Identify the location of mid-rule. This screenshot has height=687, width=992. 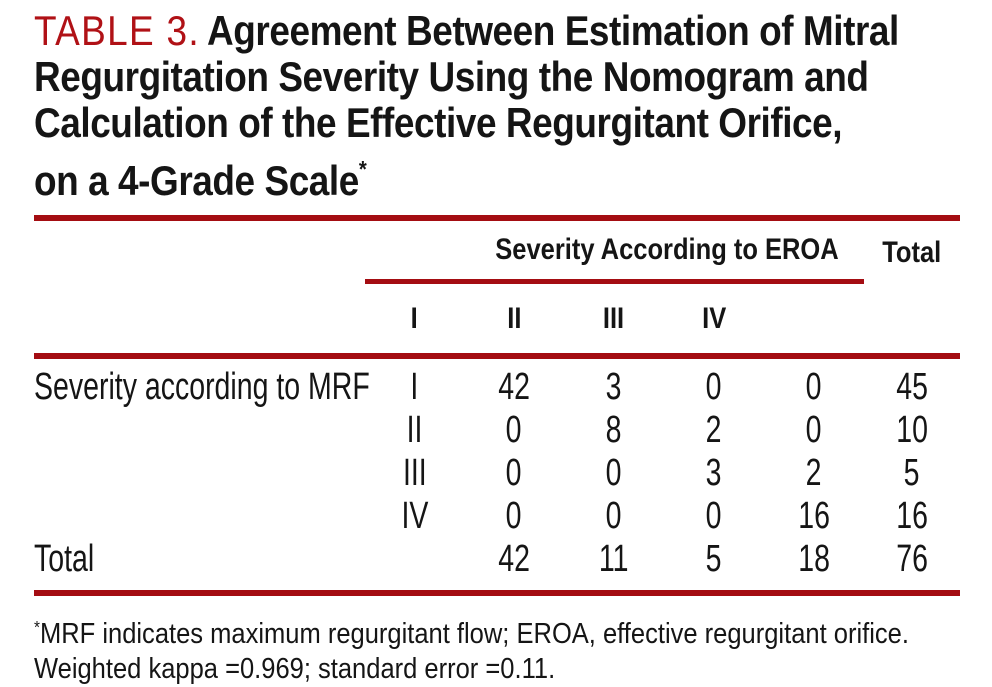
(497, 356).